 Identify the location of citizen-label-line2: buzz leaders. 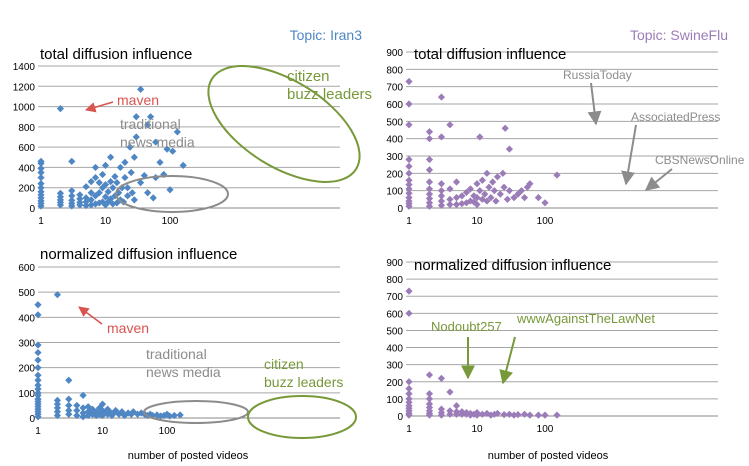
(329, 94).